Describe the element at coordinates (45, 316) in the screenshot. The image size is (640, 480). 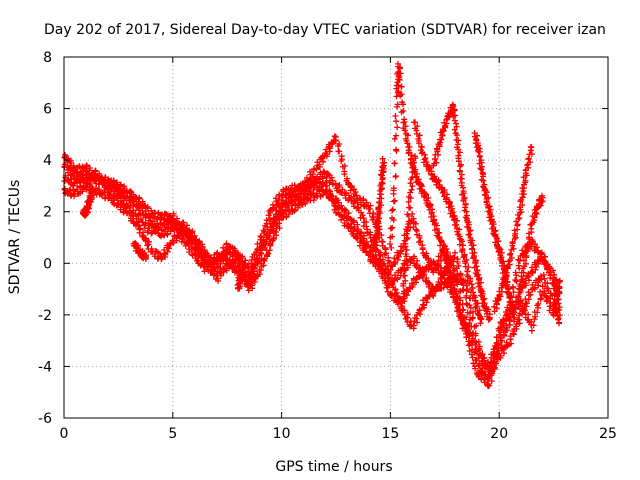
I see `y-tick-label: -2` at that location.